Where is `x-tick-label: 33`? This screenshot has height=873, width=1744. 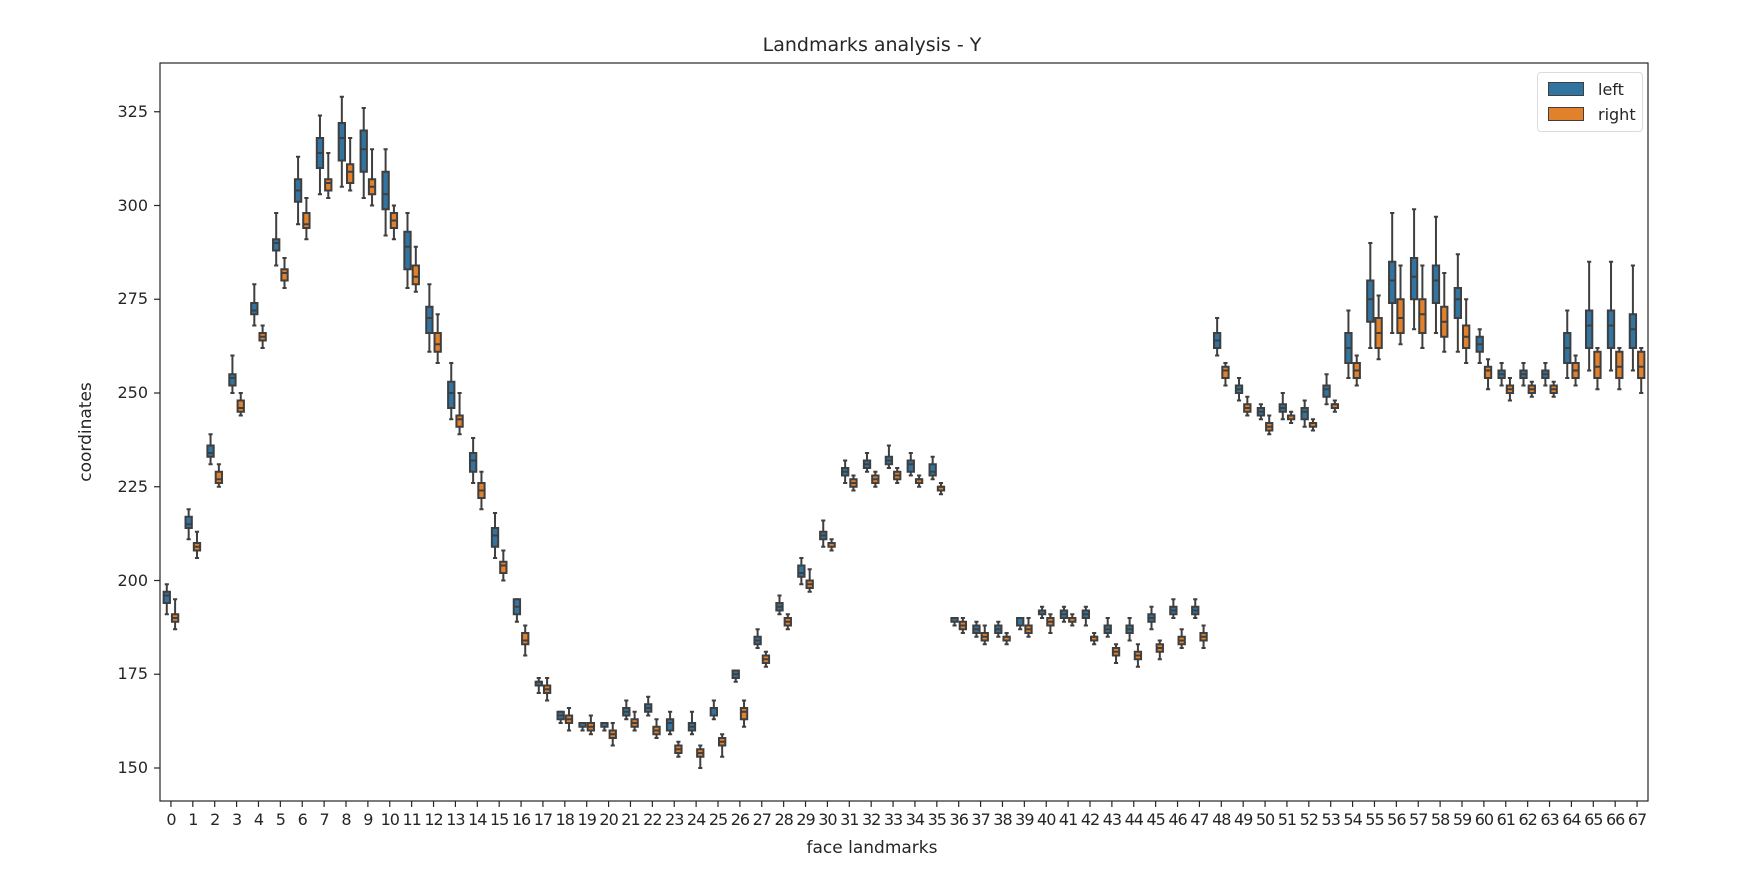
x-tick-label: 33 is located at coordinates (893, 819).